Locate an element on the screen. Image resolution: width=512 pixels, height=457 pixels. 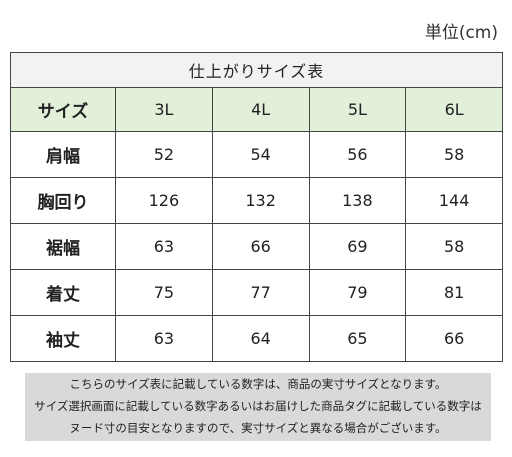
table-cell: 54 is located at coordinates (260, 154).